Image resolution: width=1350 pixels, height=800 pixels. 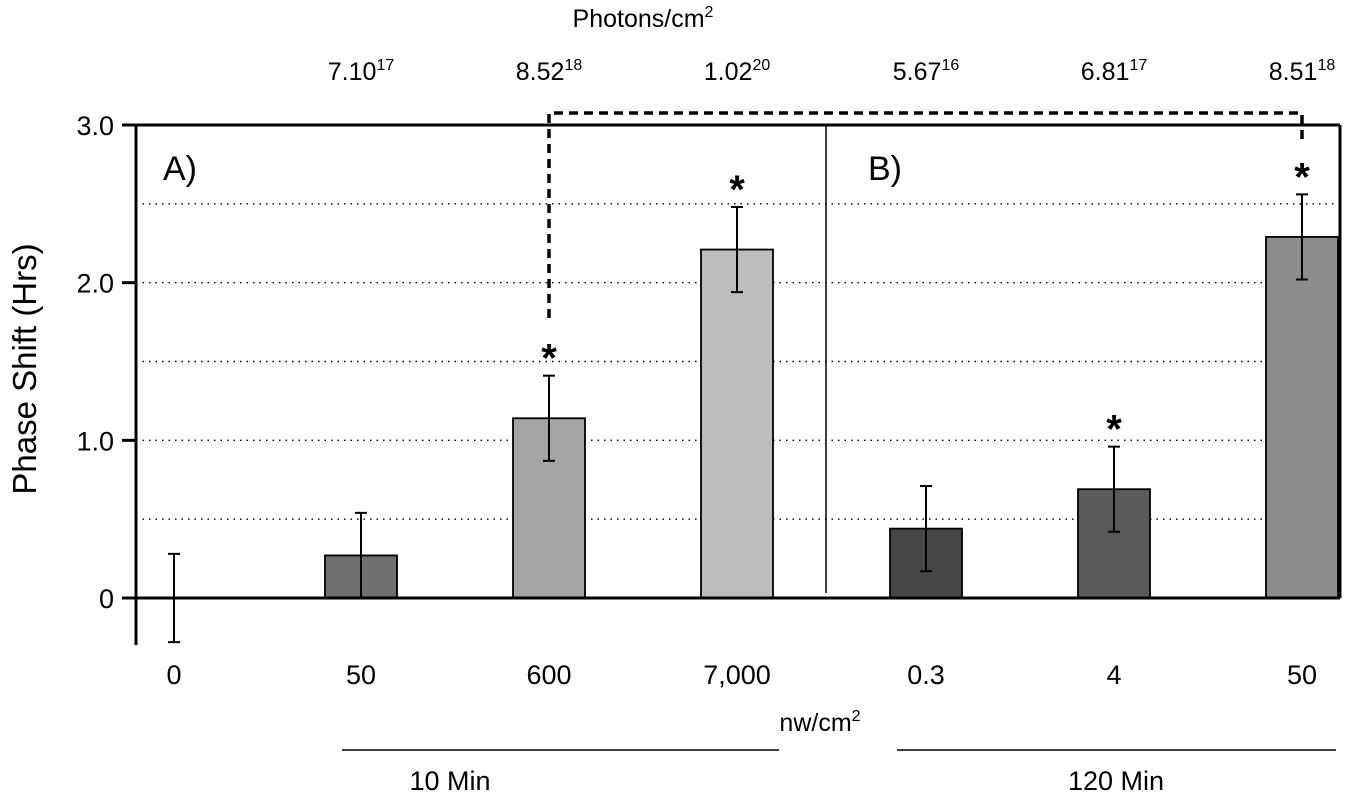 I want to click on y-axis-label: Phase Shift (Hrs), so click(x=24, y=368).